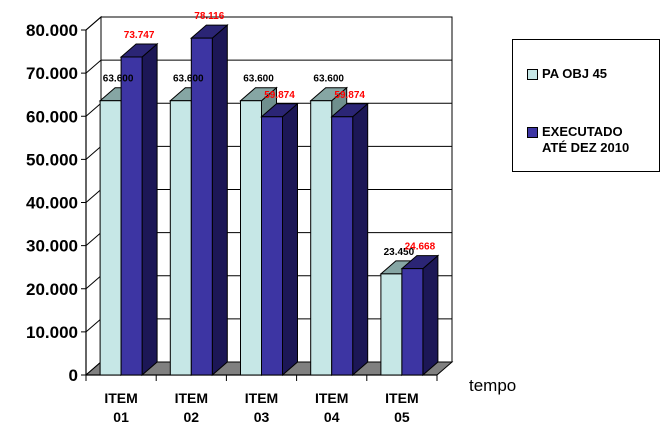 This screenshot has width=662, height=425. What do you see at coordinates (52, 116) in the screenshot?
I see `y-tick-label: 60.000` at bounding box center [52, 116].